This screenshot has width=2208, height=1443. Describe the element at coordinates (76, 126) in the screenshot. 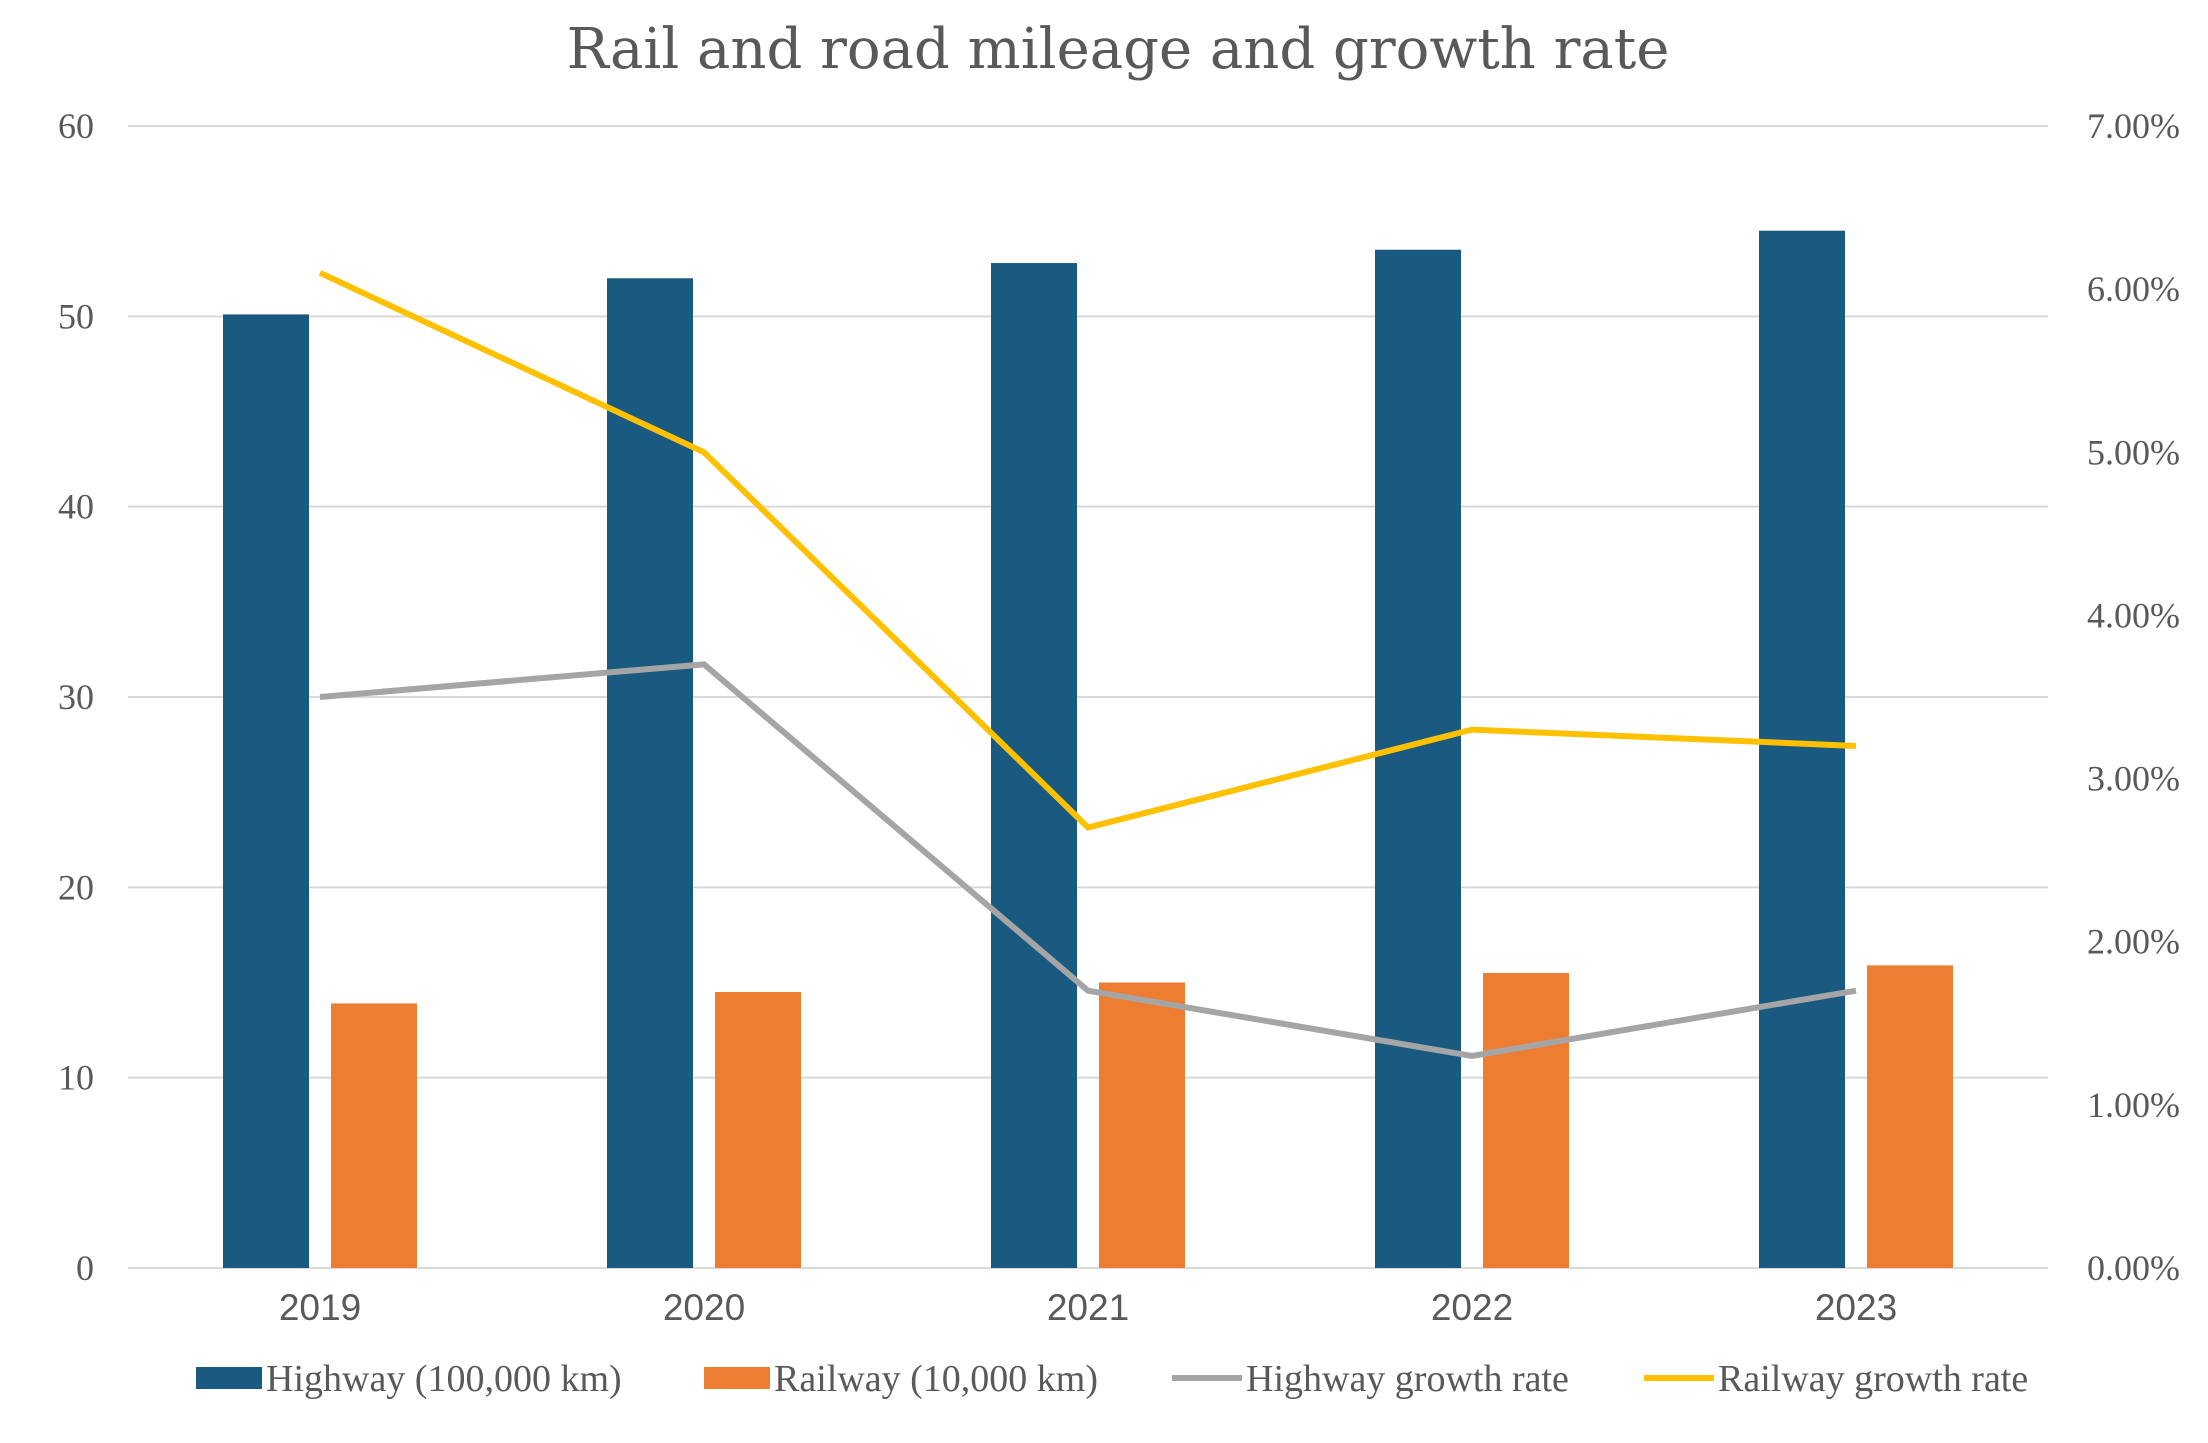

I see `left-tick-label: 60` at that location.